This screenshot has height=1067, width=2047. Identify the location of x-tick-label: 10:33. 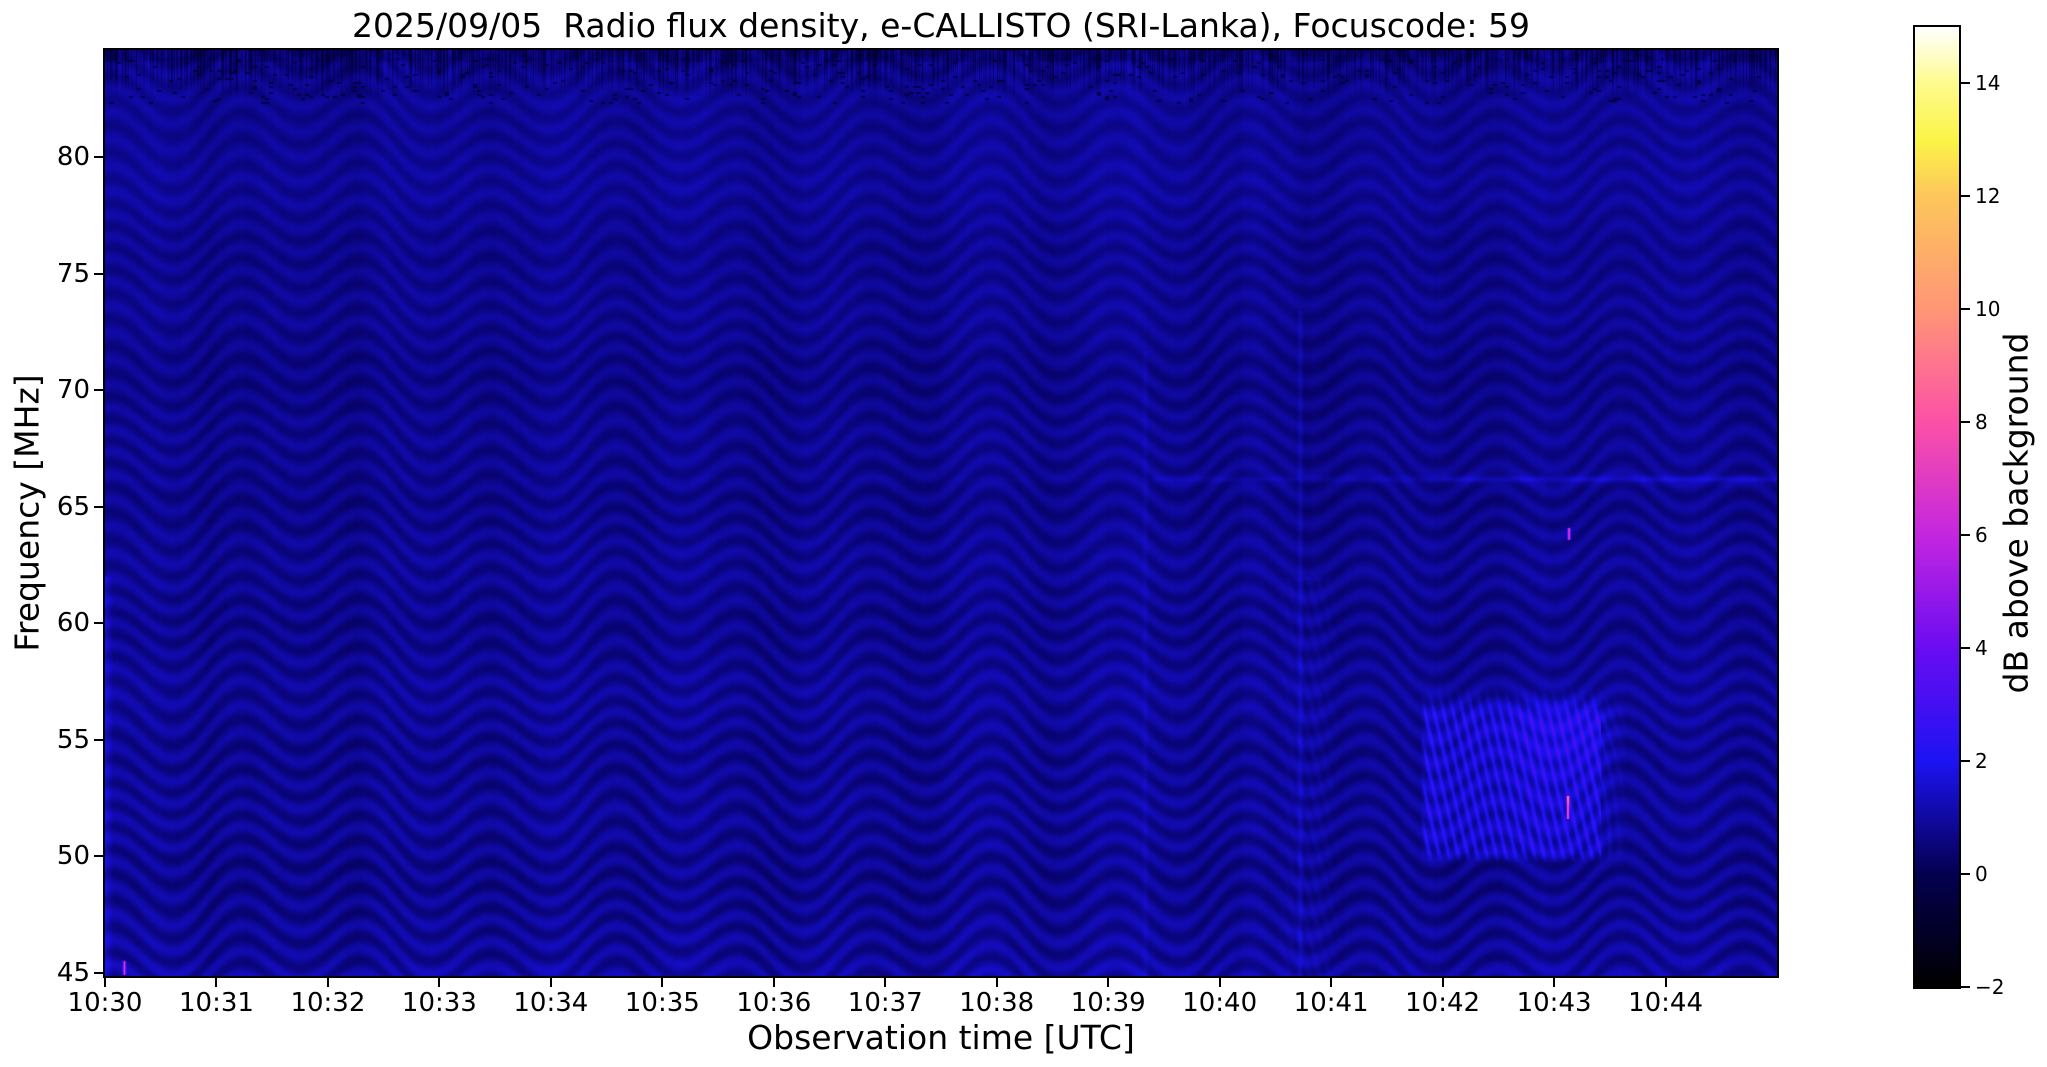
(439, 1003).